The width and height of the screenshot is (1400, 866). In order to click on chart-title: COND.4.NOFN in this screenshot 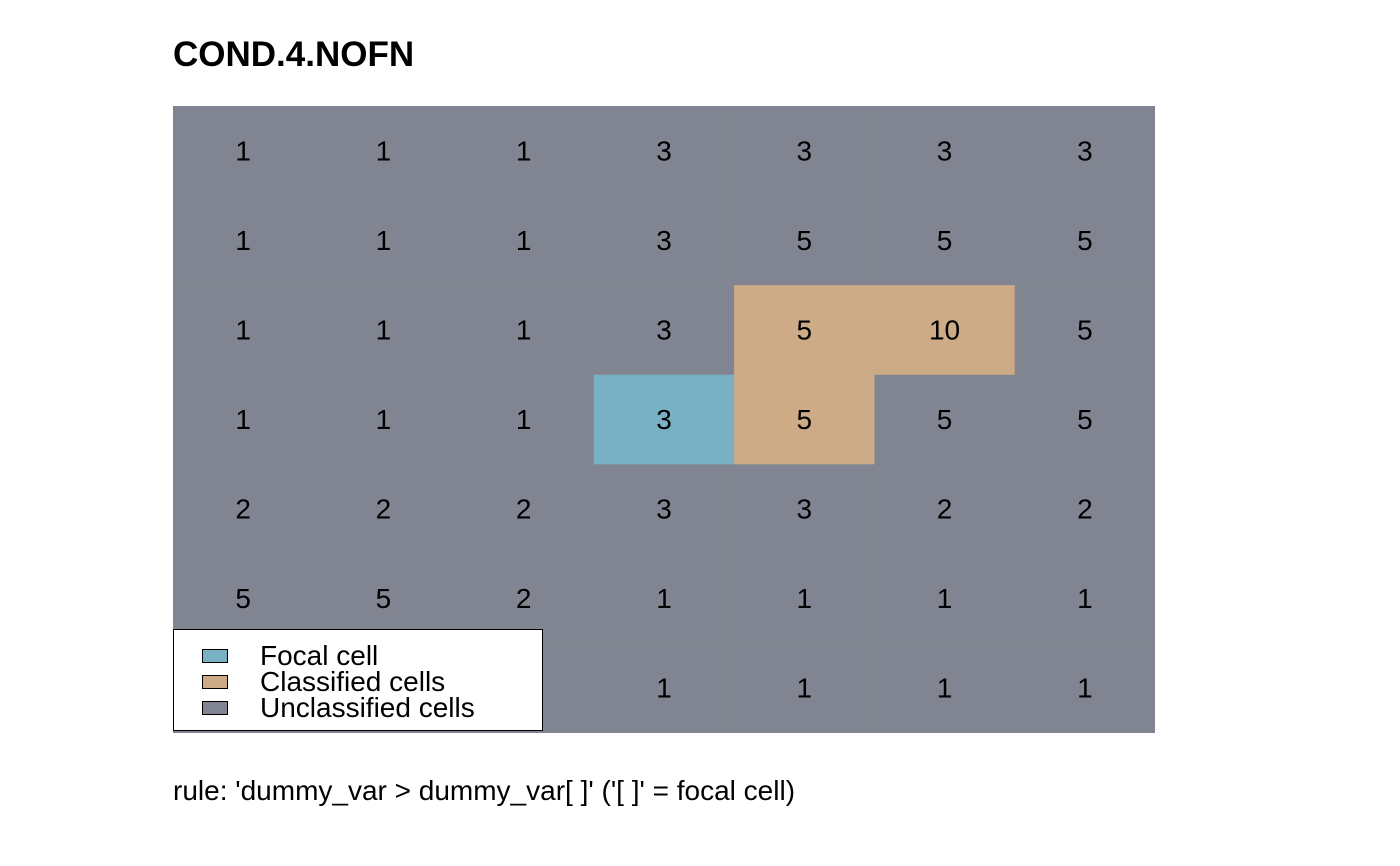, I will do `click(294, 54)`.